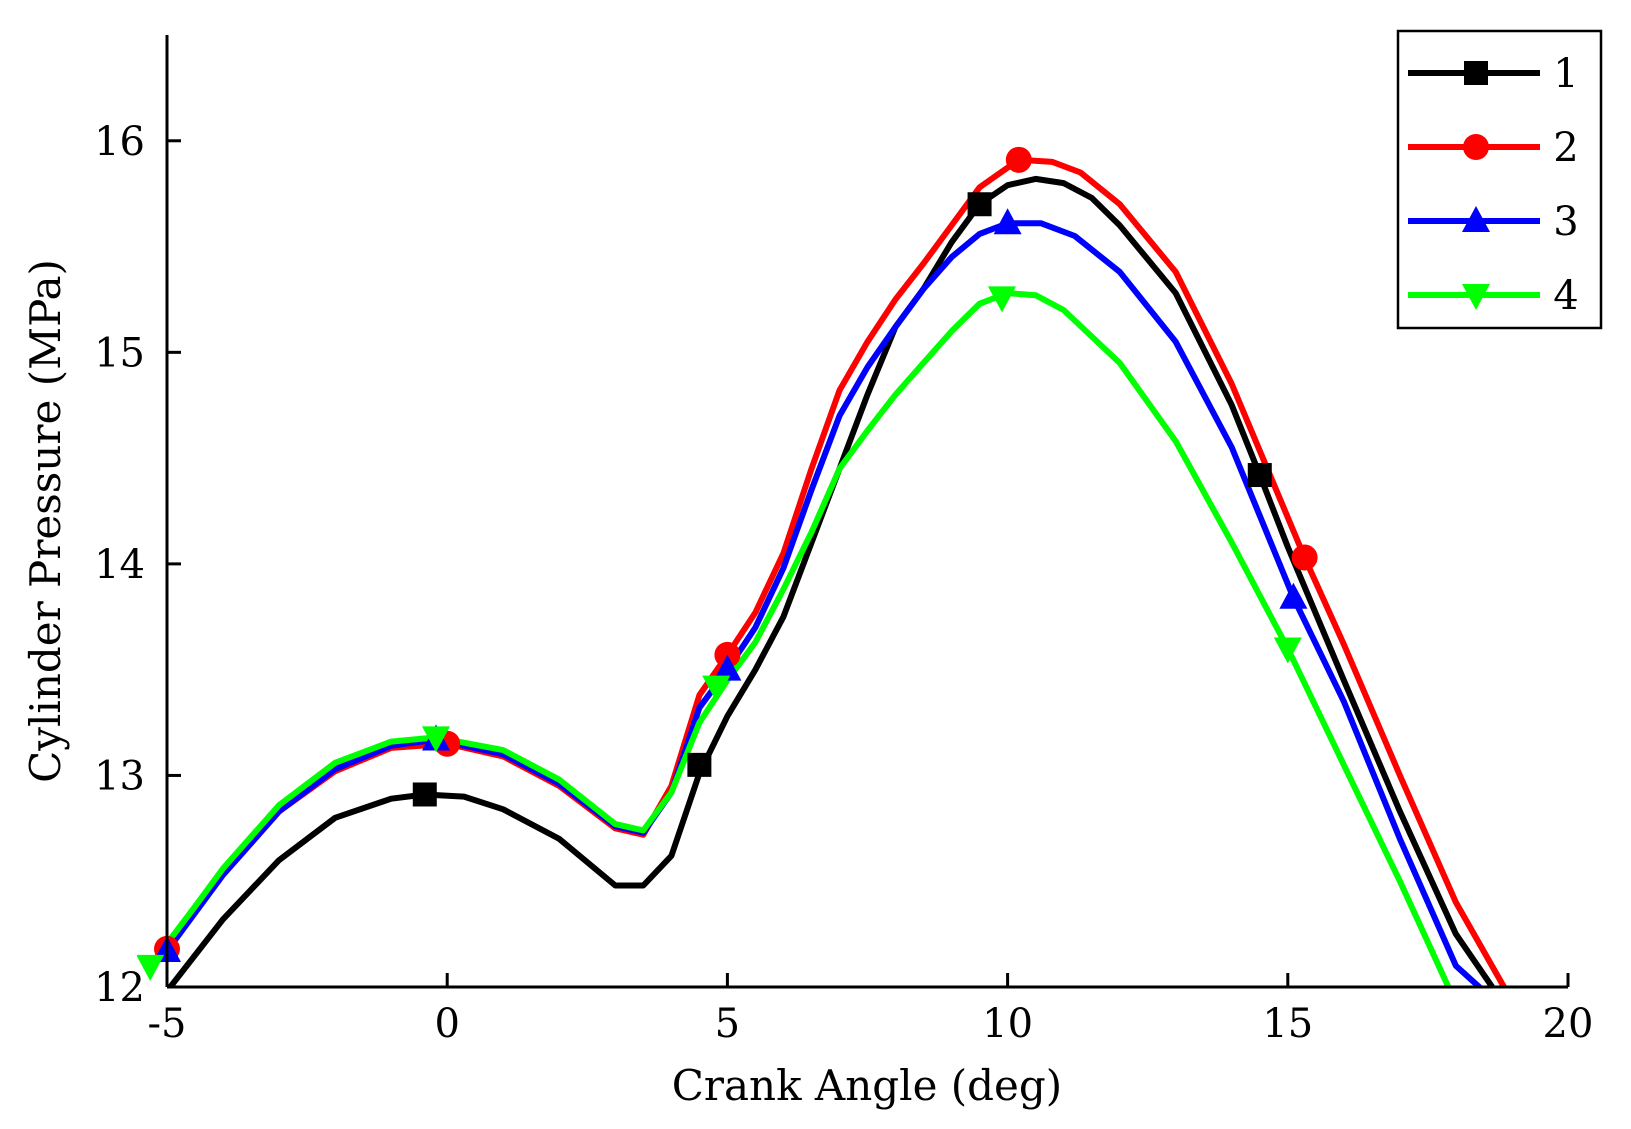 Image resolution: width=1631 pixels, height=1129 pixels. I want to click on y-tick-label: 15, so click(119, 353).